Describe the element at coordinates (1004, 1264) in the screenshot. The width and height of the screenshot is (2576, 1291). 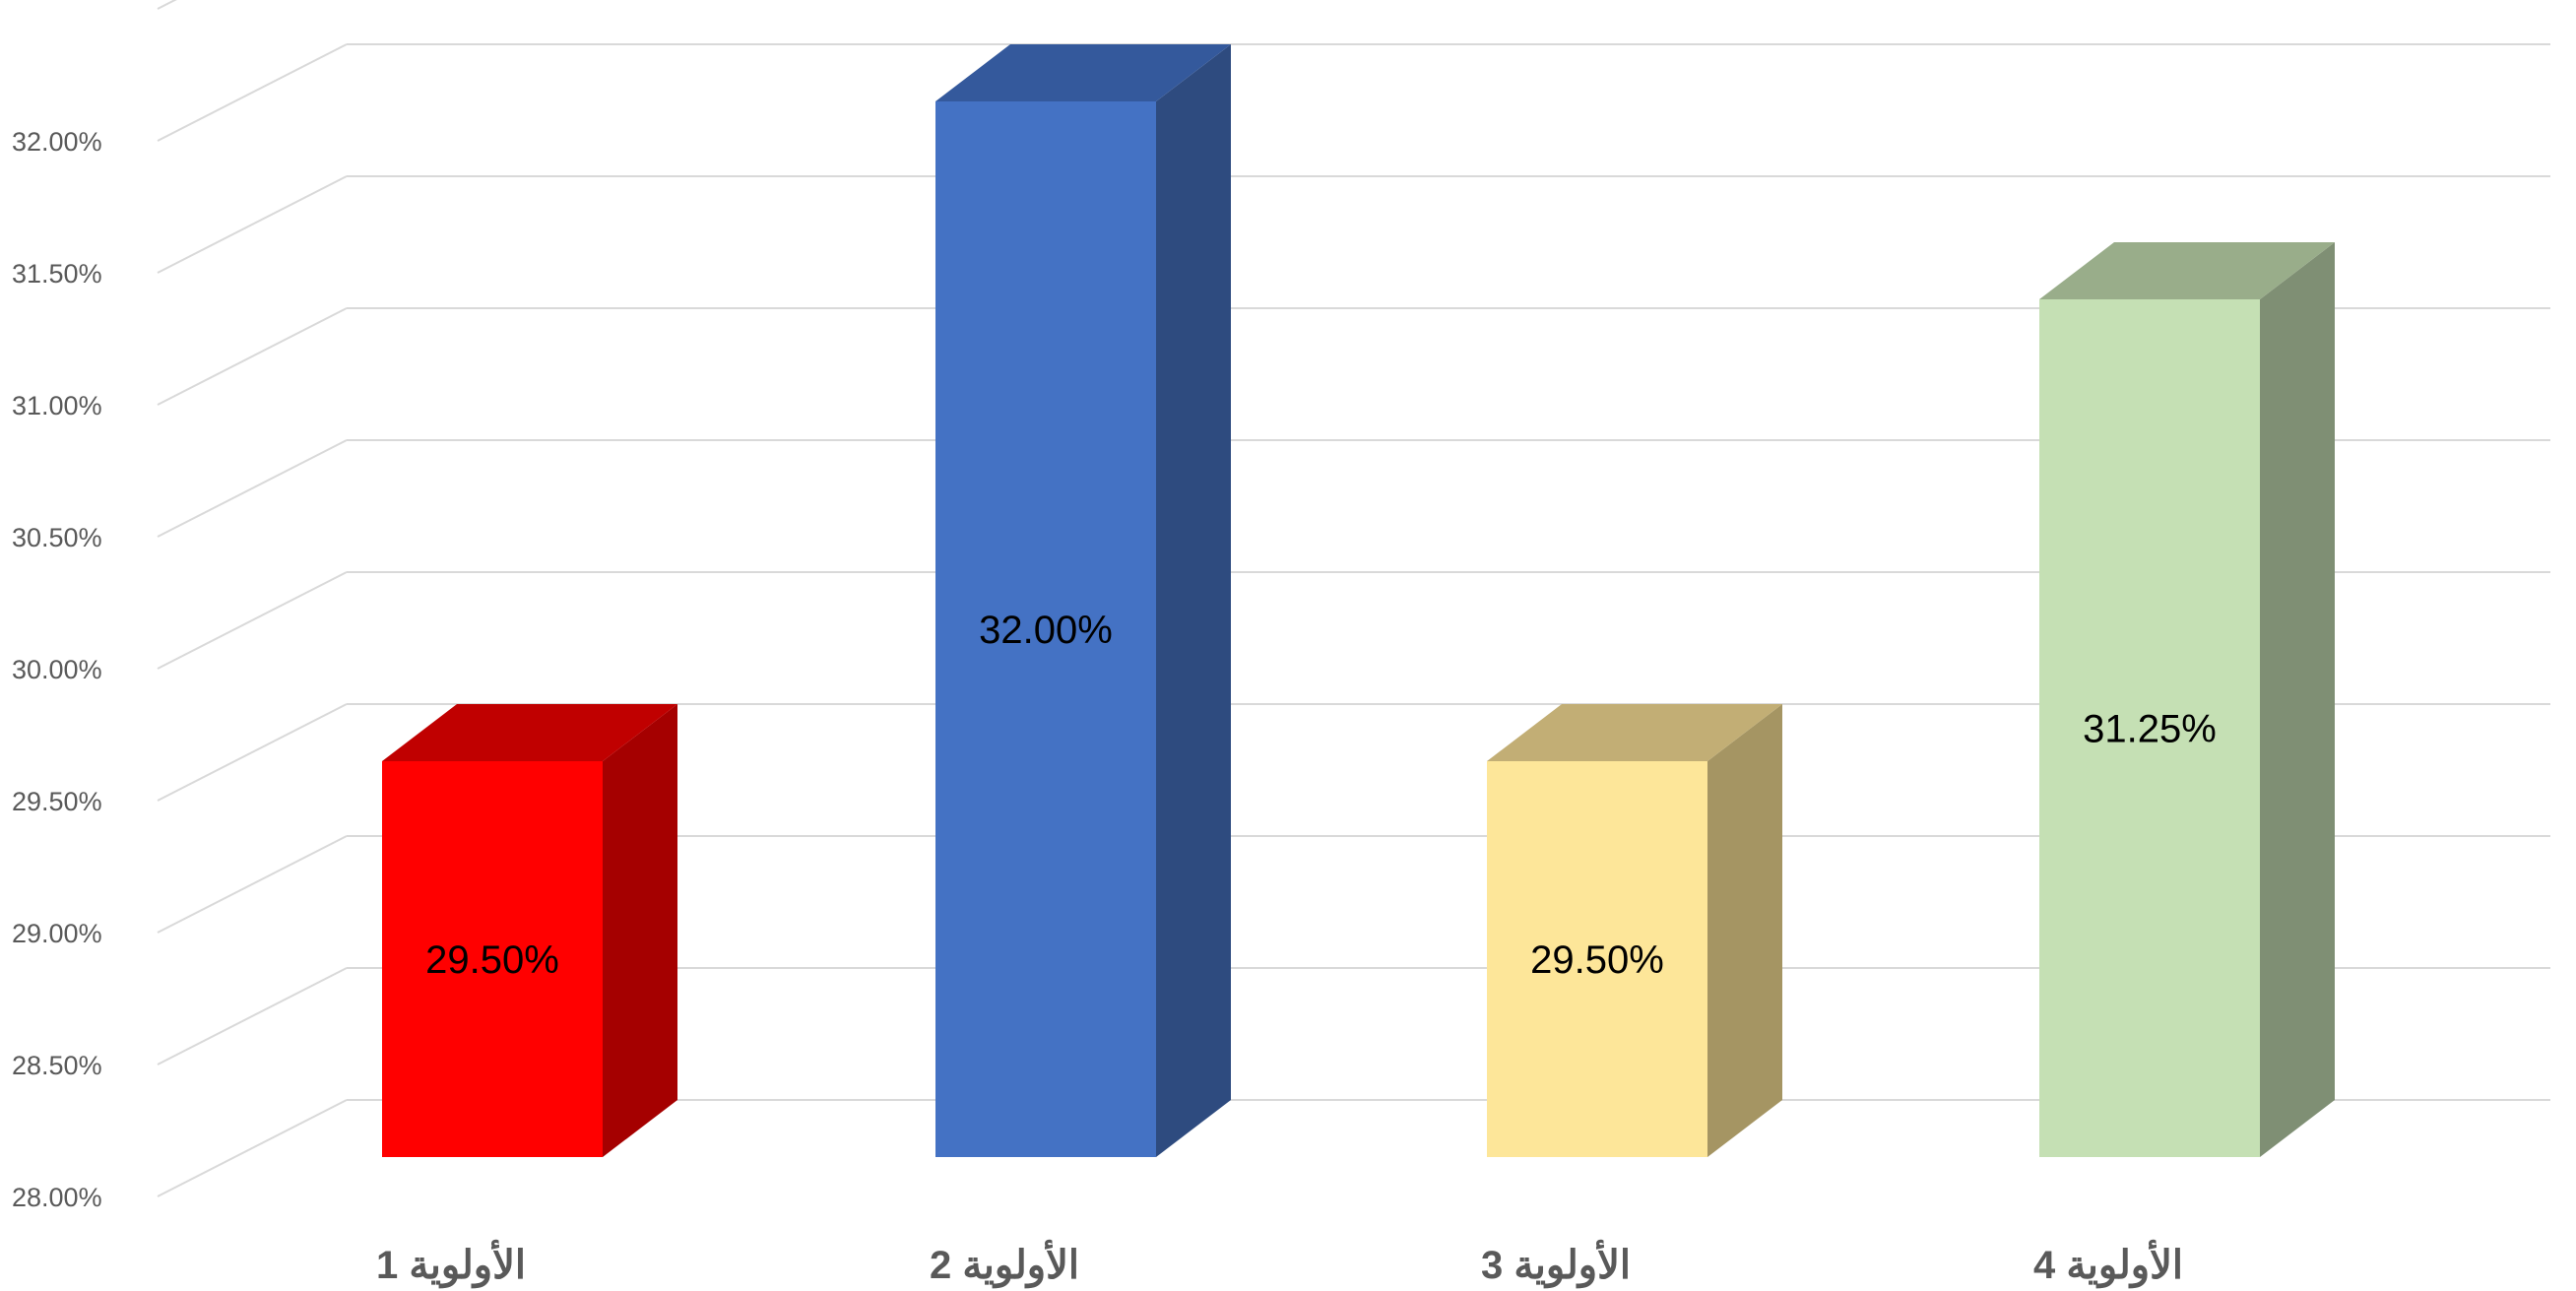
I see `x-category-label: الأولوية 2` at that location.